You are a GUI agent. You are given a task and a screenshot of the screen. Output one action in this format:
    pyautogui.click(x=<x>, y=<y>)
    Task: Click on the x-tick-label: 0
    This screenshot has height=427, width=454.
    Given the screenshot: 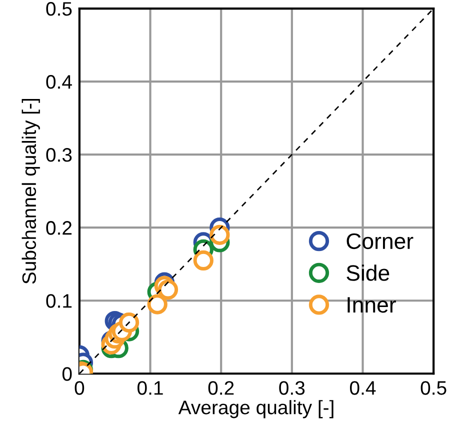 What is the action you would take?
    pyautogui.click(x=79, y=388)
    